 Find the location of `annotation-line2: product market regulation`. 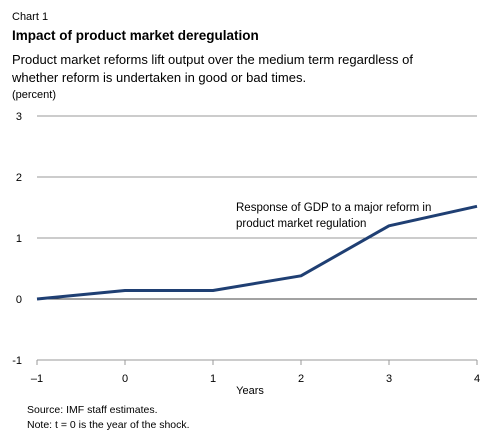

annotation-line2: product market regulation is located at coordinates (301, 224).